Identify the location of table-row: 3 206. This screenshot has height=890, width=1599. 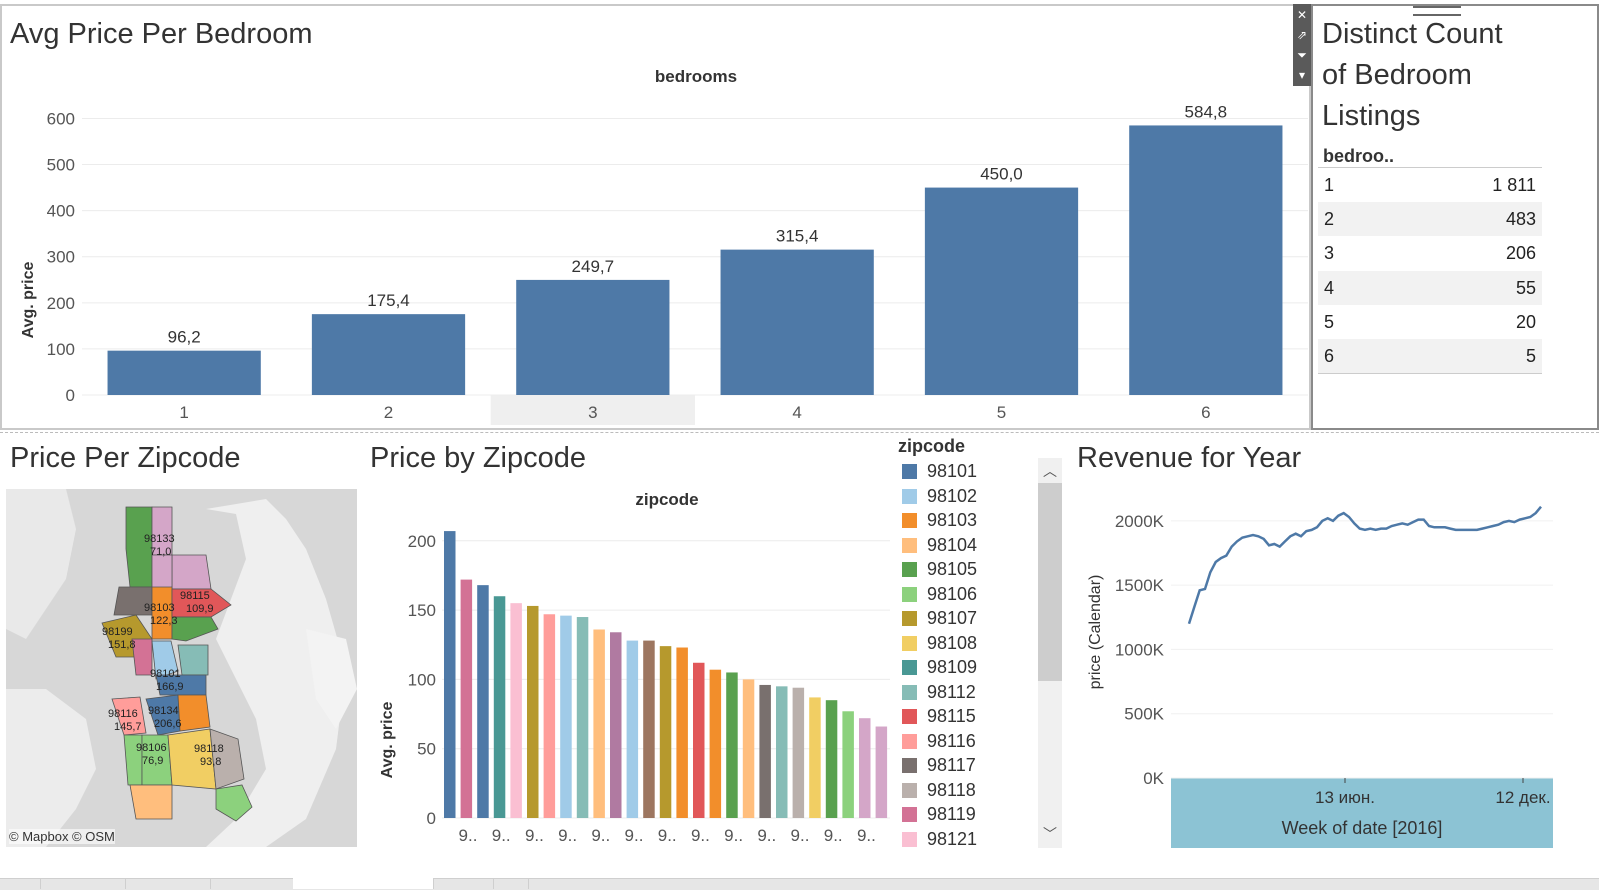
(1430, 253).